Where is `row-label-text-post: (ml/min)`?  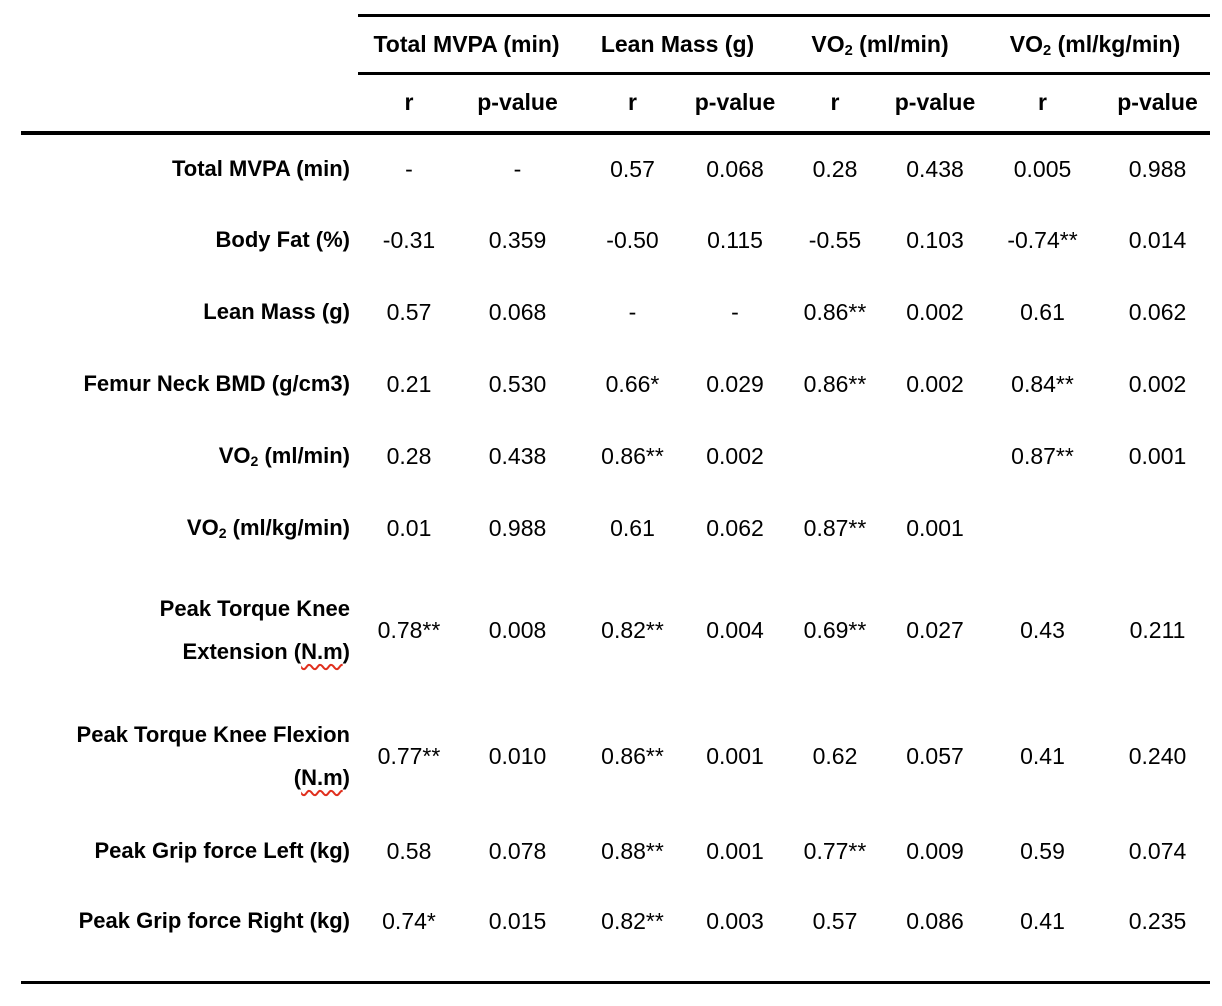 row-label-text-post: (ml/min) is located at coordinates (304, 456).